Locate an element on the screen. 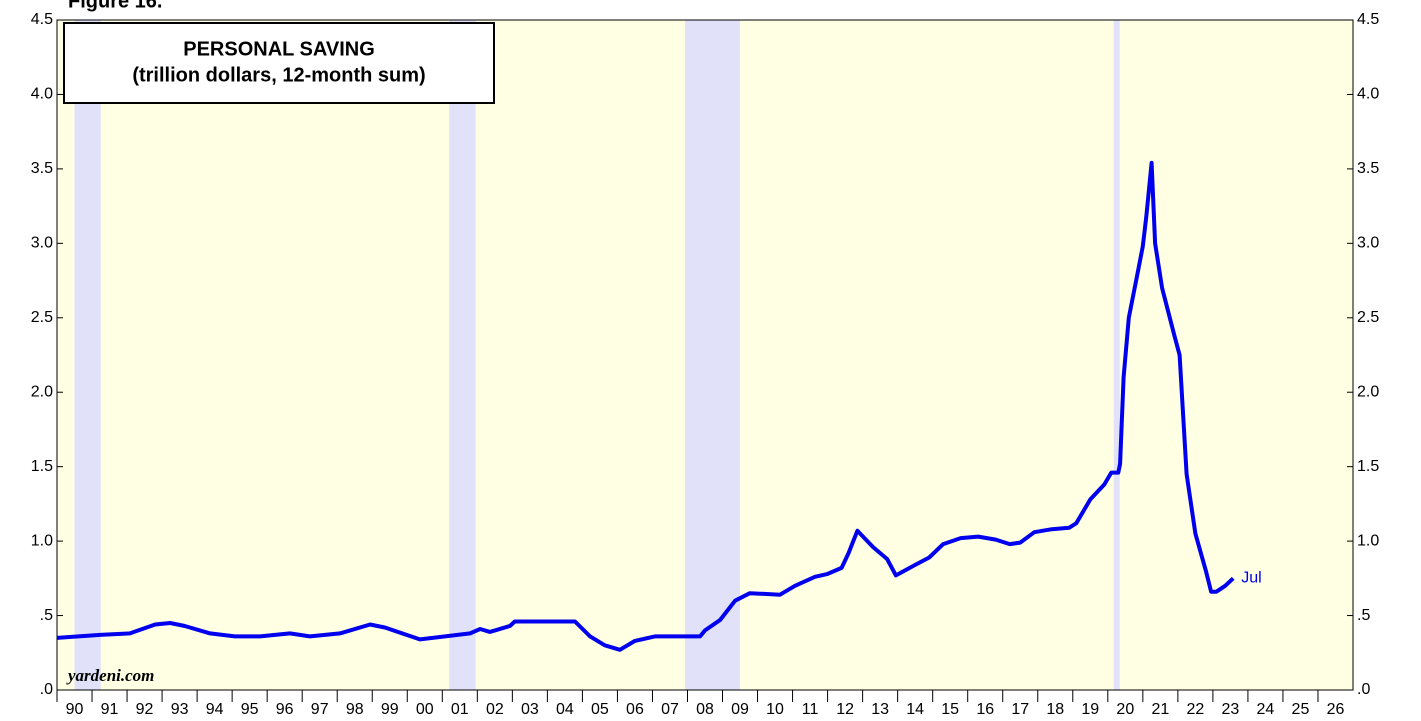 The width and height of the screenshot is (1421, 721). chart-title: PERSONAL SAVING is located at coordinates (279, 49).